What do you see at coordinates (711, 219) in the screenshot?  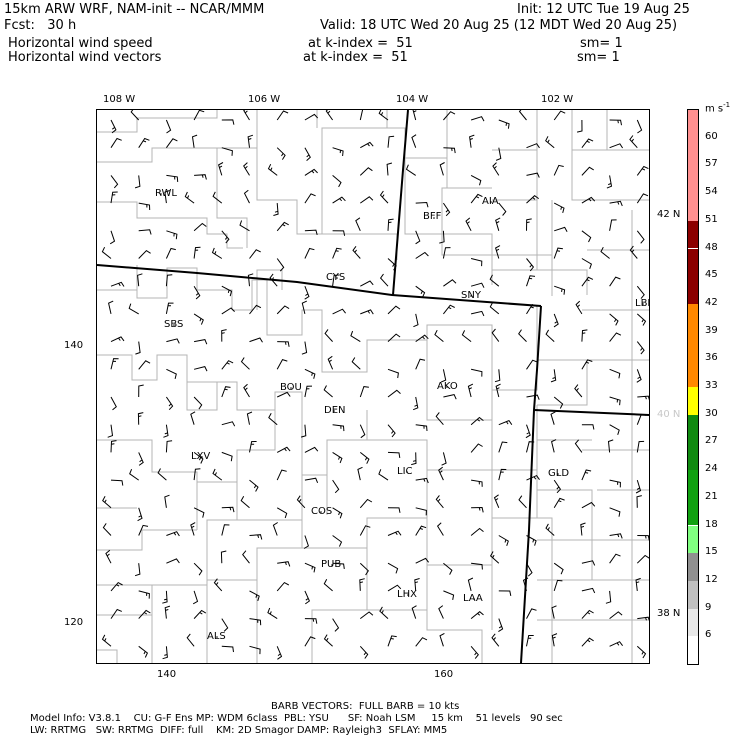 I see `colorbar-label: 51` at bounding box center [711, 219].